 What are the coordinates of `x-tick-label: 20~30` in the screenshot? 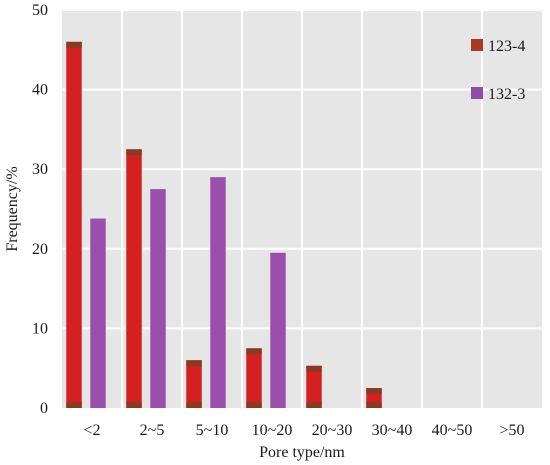 It's located at (332, 430).